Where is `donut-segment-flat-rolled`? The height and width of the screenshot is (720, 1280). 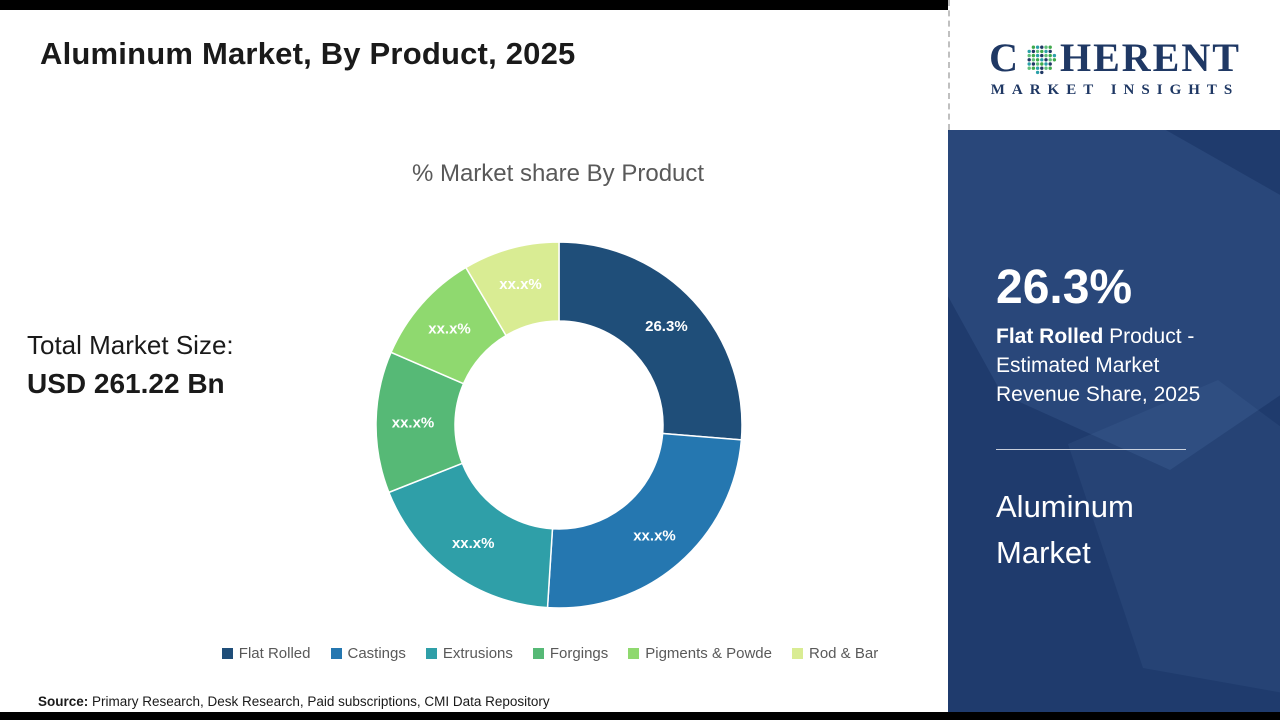
donut-segment-flat-rolled is located at coordinates (650, 341).